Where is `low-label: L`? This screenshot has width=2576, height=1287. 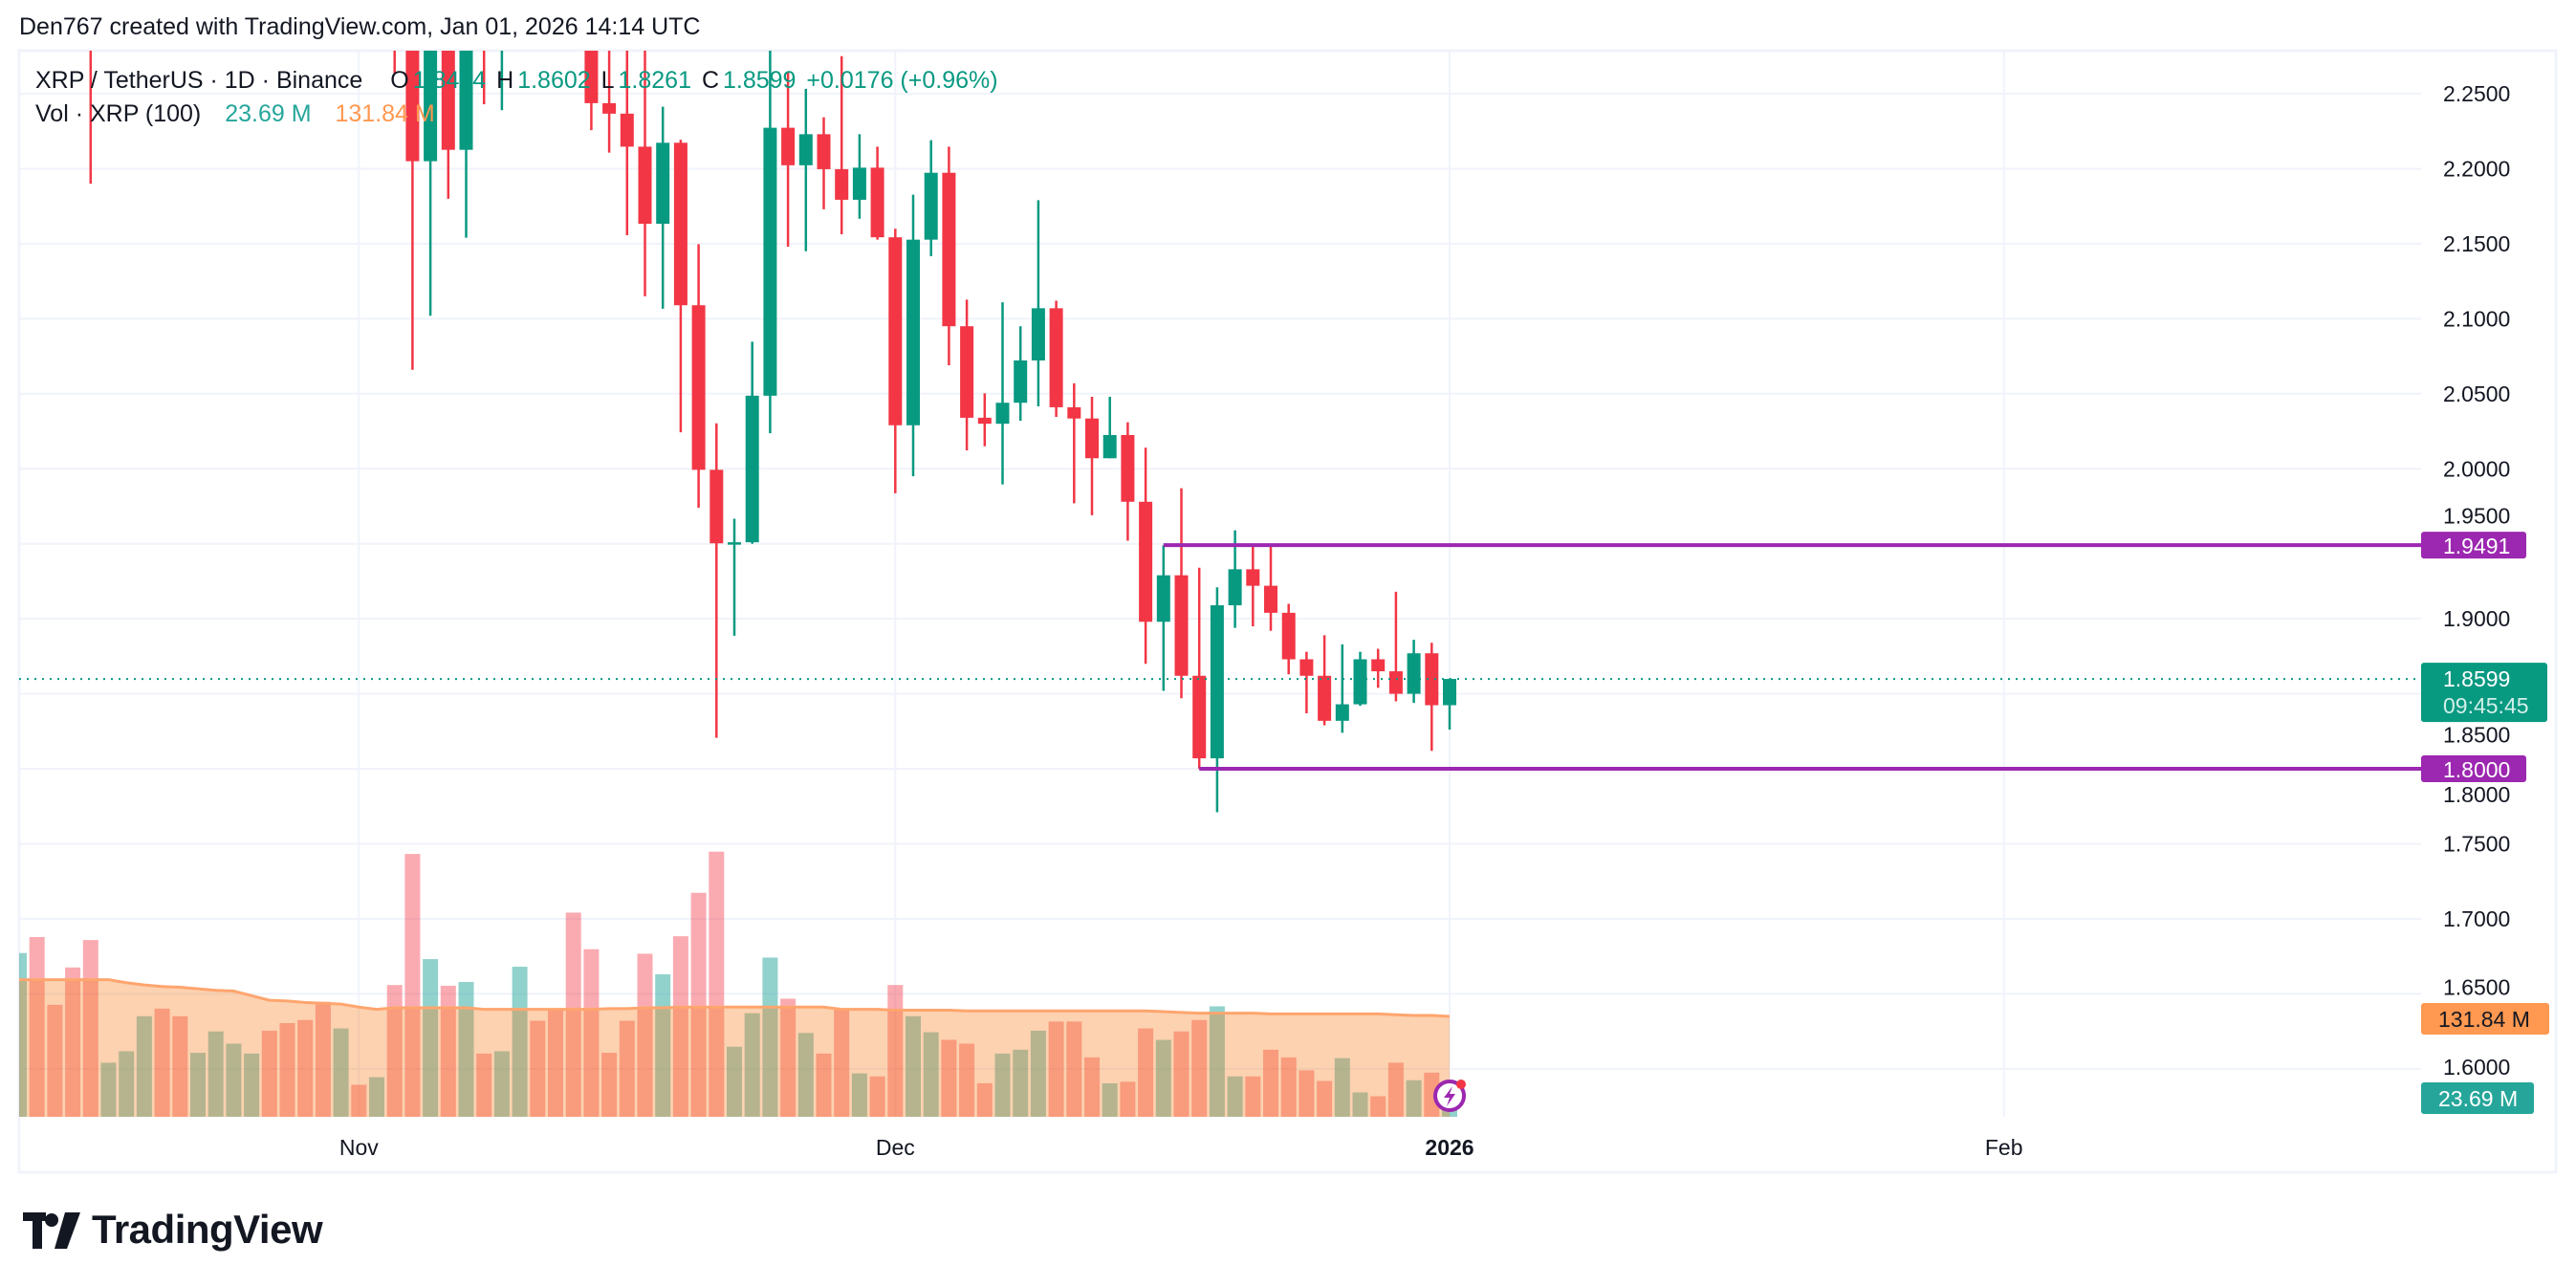 low-label: L is located at coordinates (607, 81).